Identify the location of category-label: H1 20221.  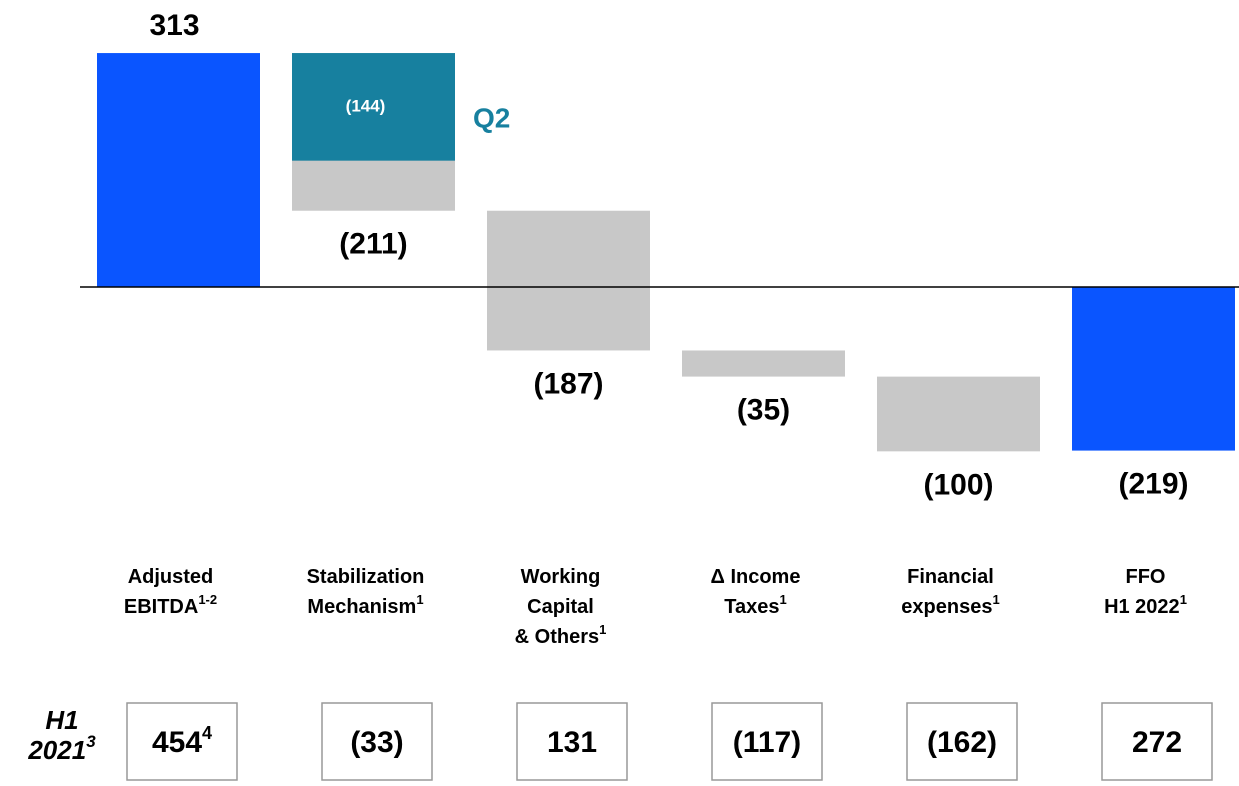
(1145, 605).